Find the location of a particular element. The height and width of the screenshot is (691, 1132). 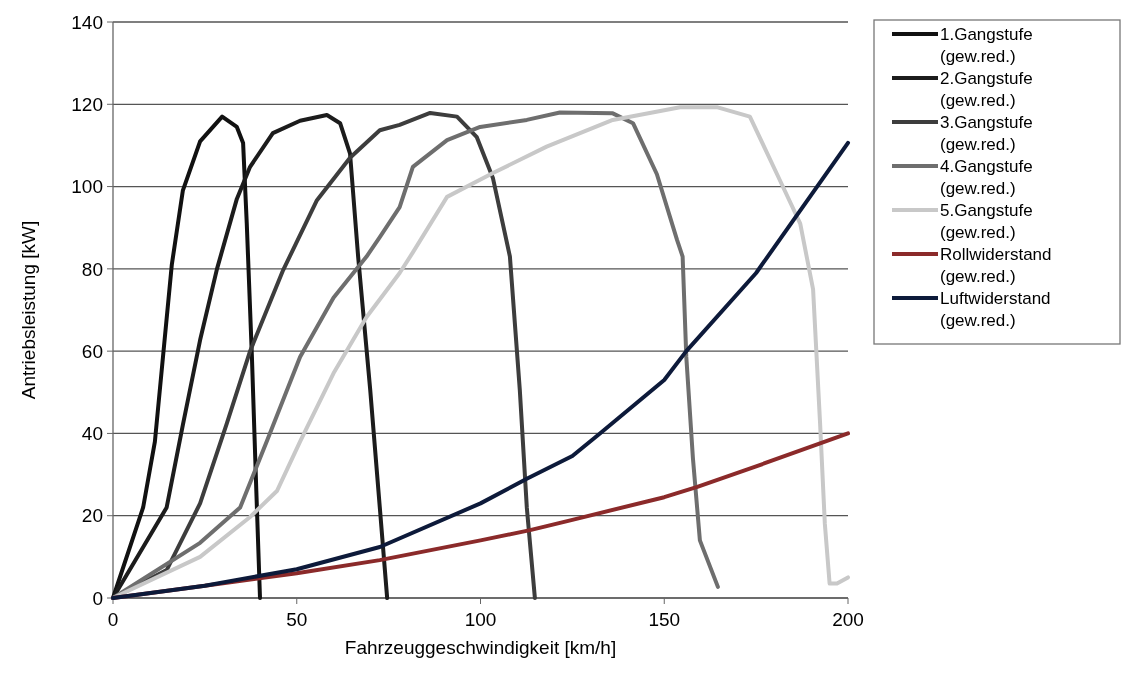

legend-label: 4.Gangstufe (gew.red.) is located at coordinates (986, 177).